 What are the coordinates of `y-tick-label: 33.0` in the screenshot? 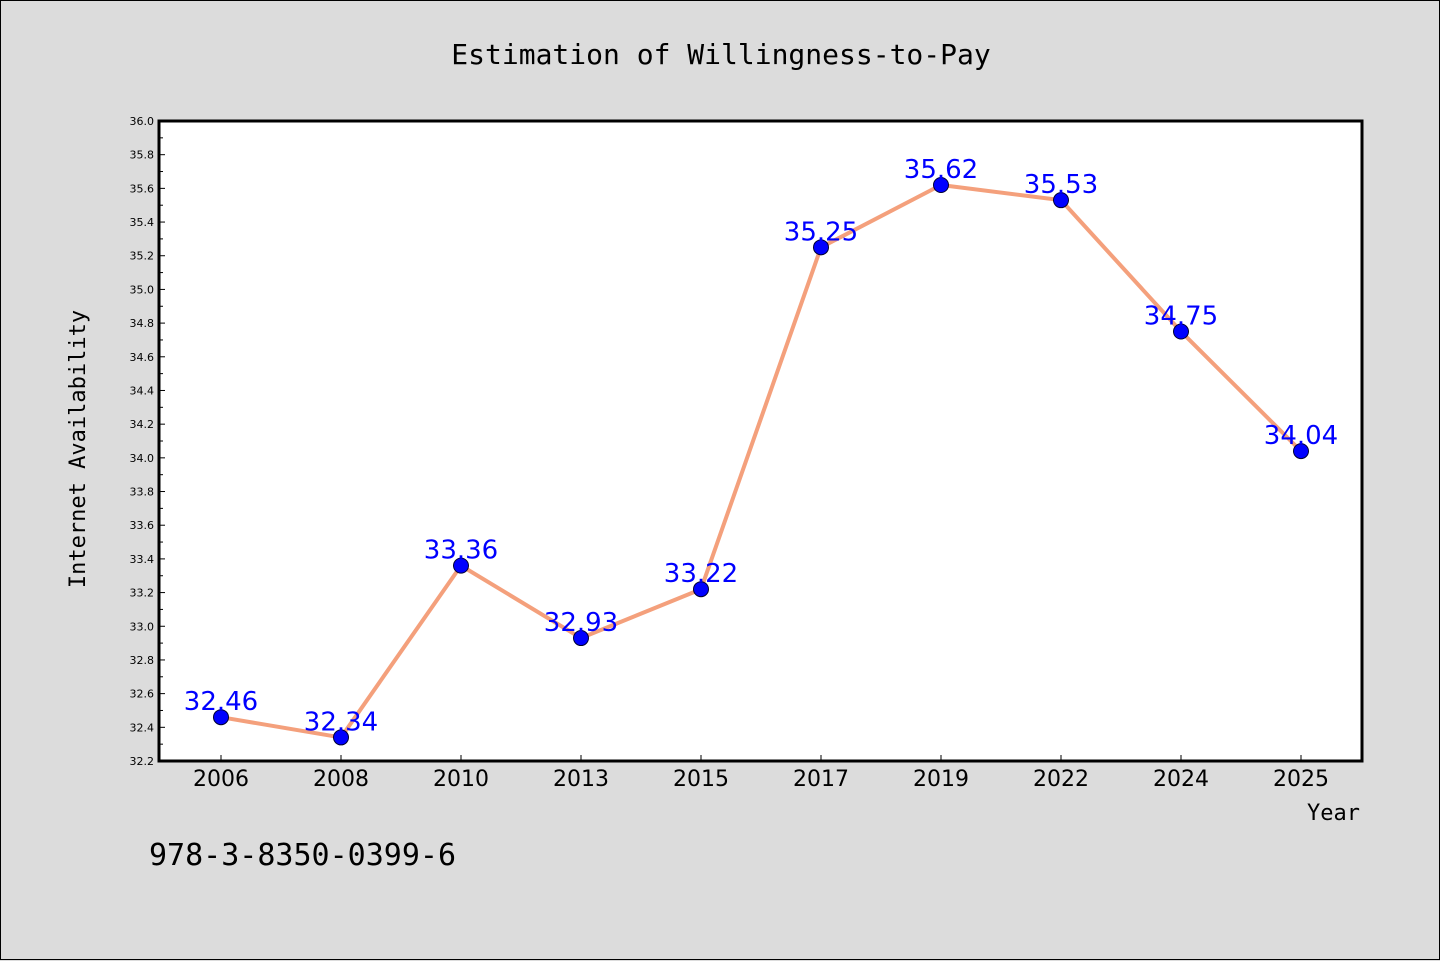 It's located at (142, 626).